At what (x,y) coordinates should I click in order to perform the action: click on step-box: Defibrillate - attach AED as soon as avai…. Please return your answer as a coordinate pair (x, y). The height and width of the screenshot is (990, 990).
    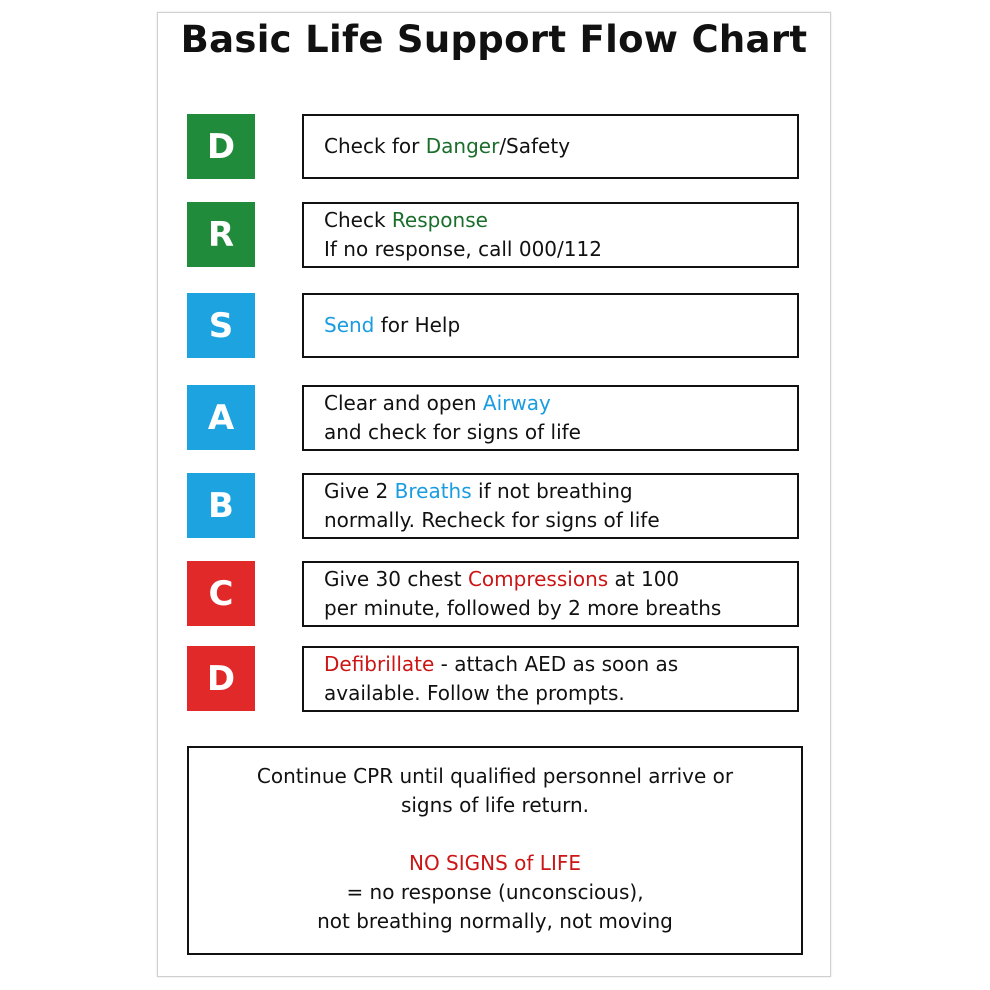
    Looking at the image, I should click on (550, 679).